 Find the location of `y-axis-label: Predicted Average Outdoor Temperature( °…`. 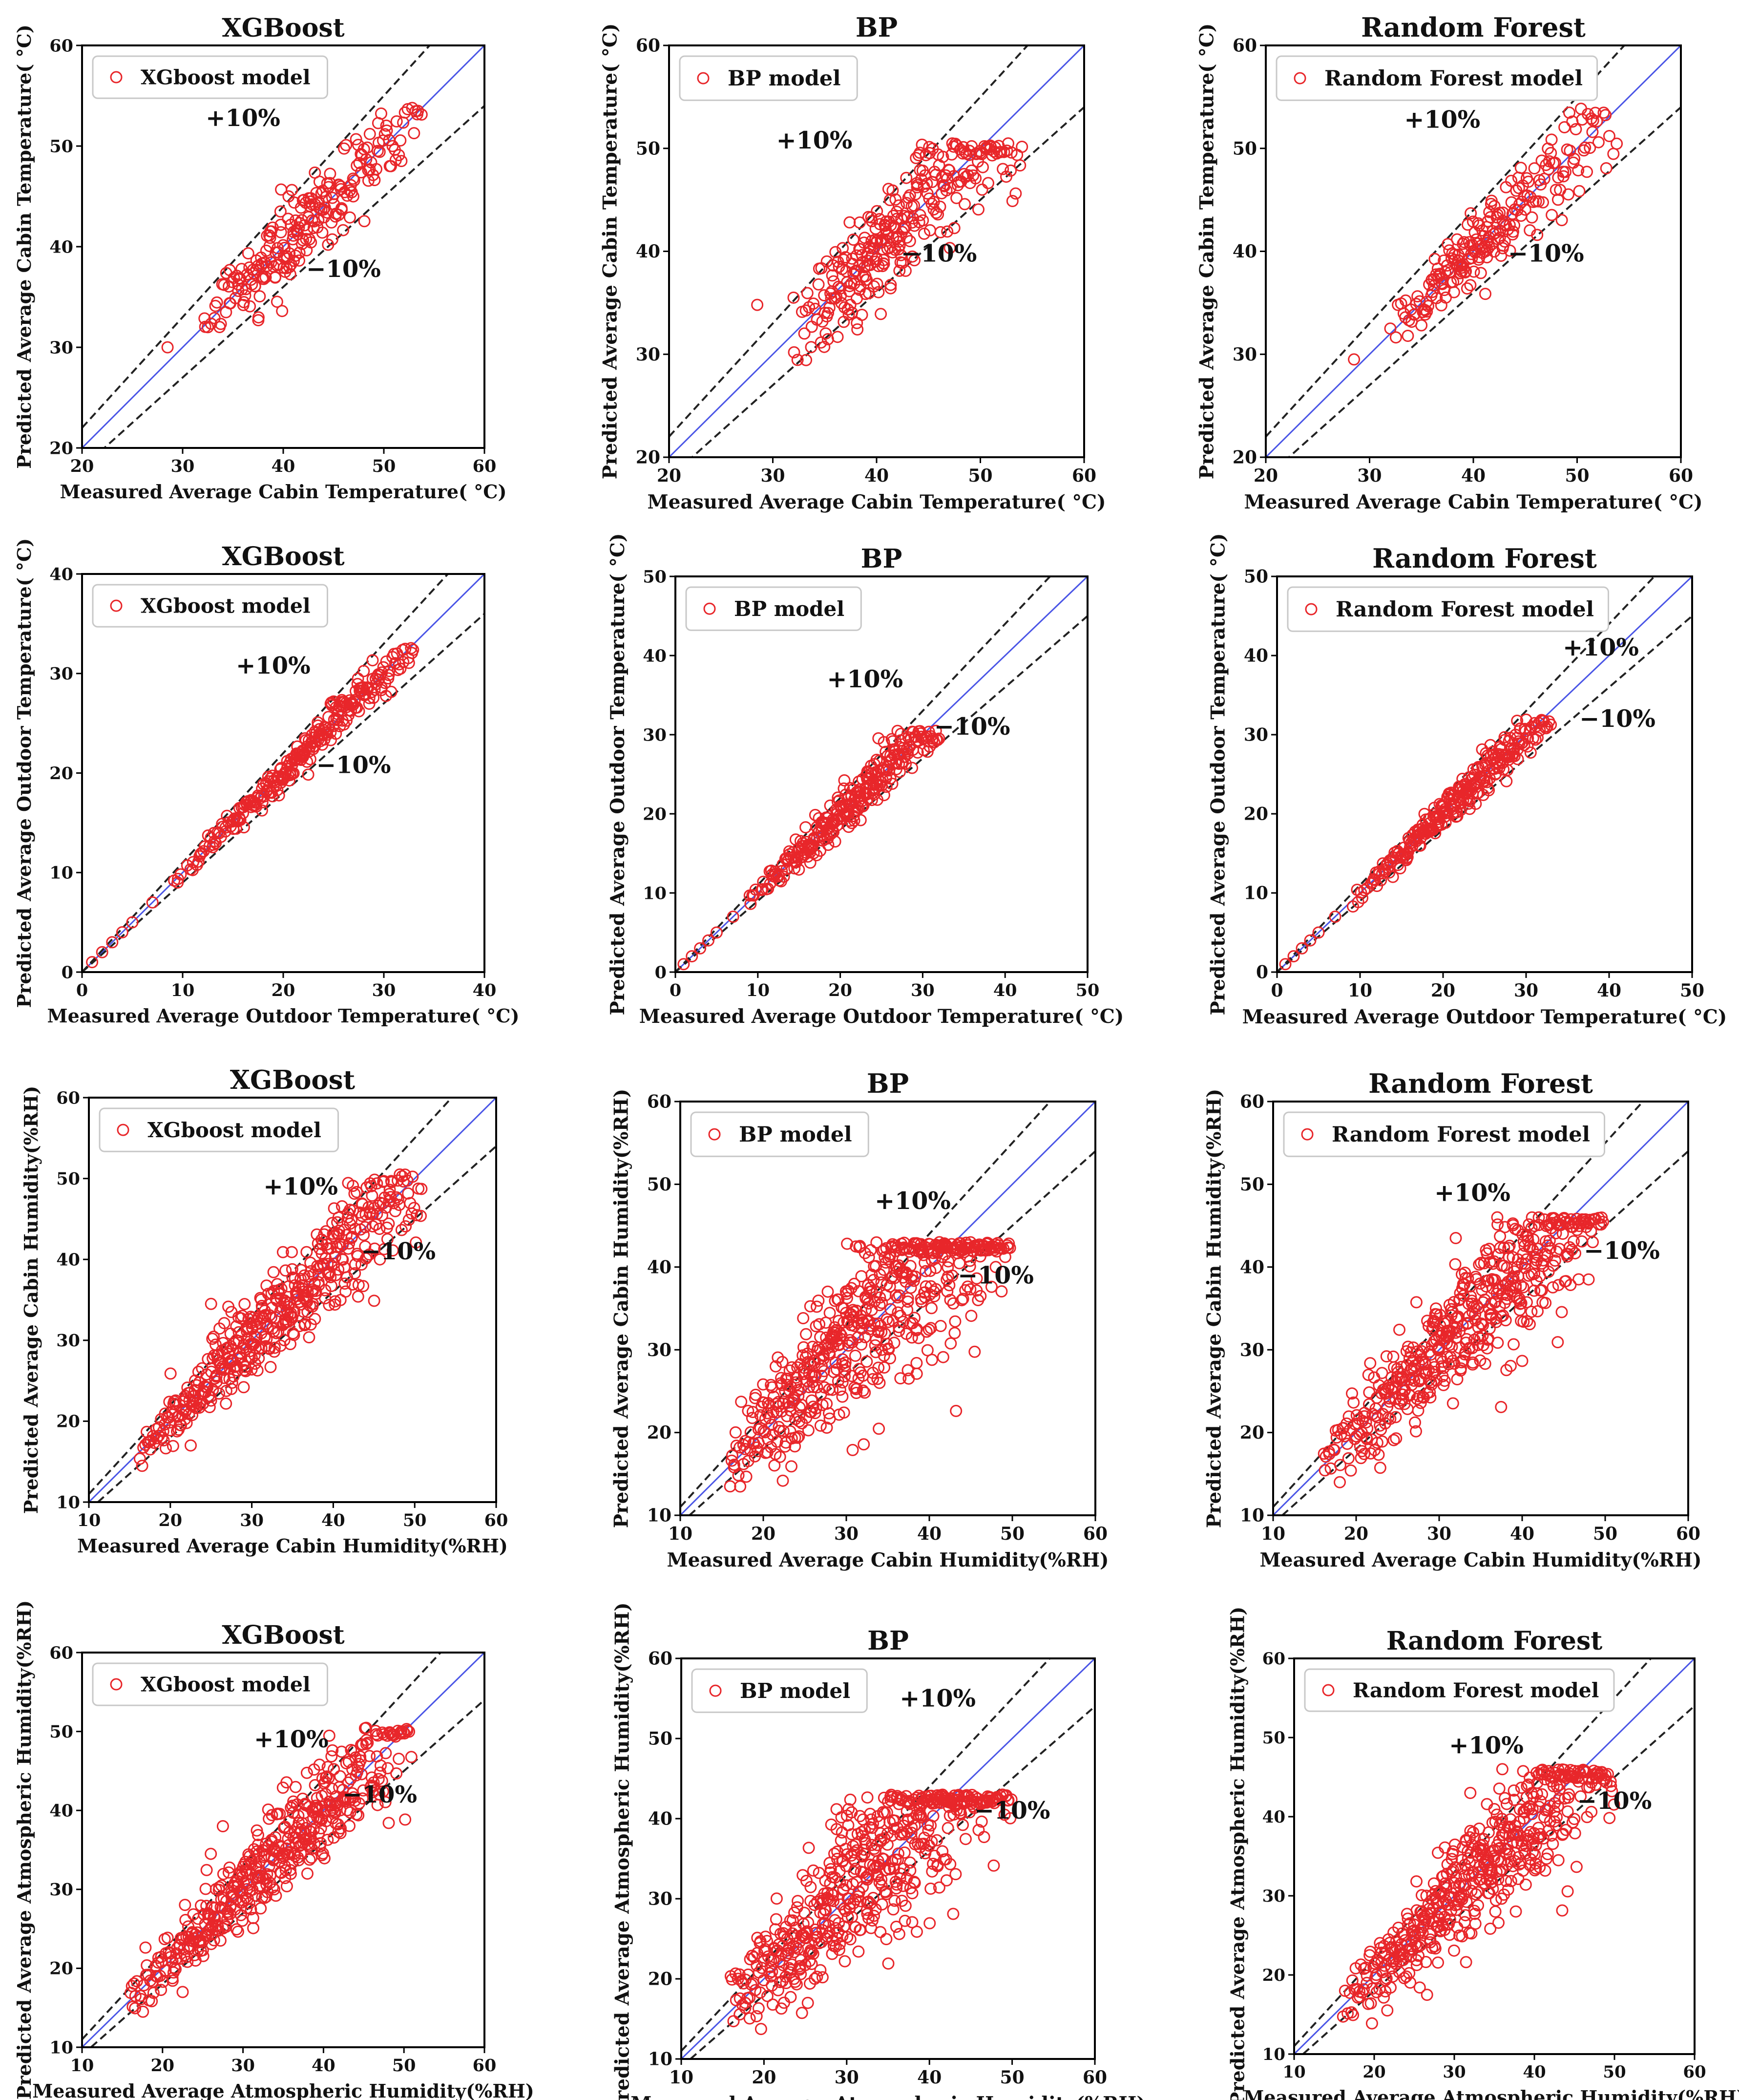

y-axis-label: Predicted Average Outdoor Temperature( °… is located at coordinates (1218, 774).